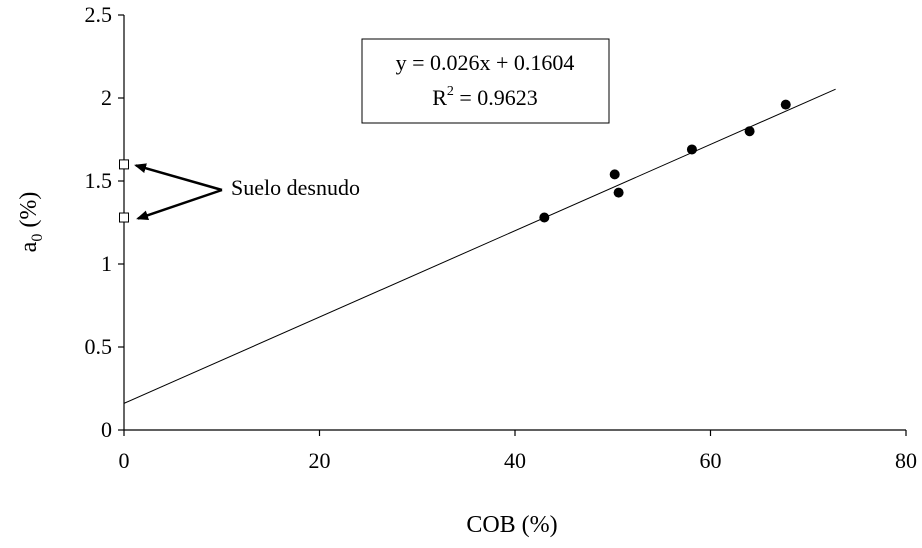 The width and height of the screenshot is (922, 548). I want to click on x-tick-label: 0, so click(124, 460).